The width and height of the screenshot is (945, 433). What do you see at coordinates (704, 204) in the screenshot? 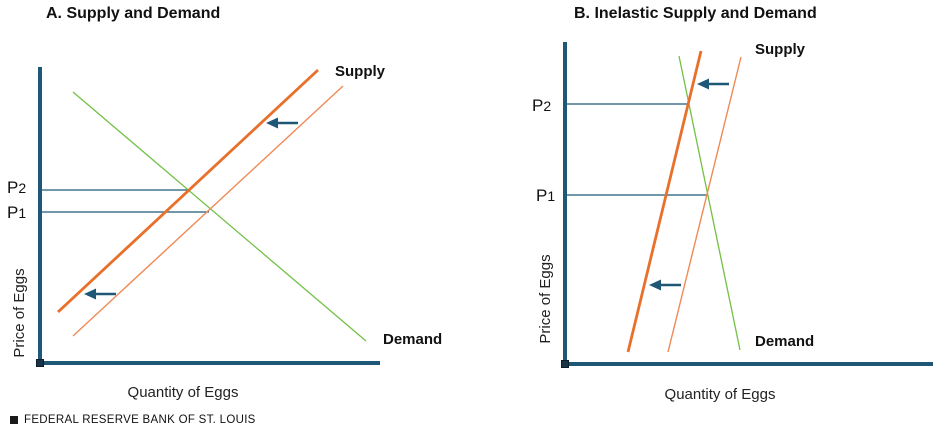
I see `panel-b-supply-original-curve` at bounding box center [704, 204].